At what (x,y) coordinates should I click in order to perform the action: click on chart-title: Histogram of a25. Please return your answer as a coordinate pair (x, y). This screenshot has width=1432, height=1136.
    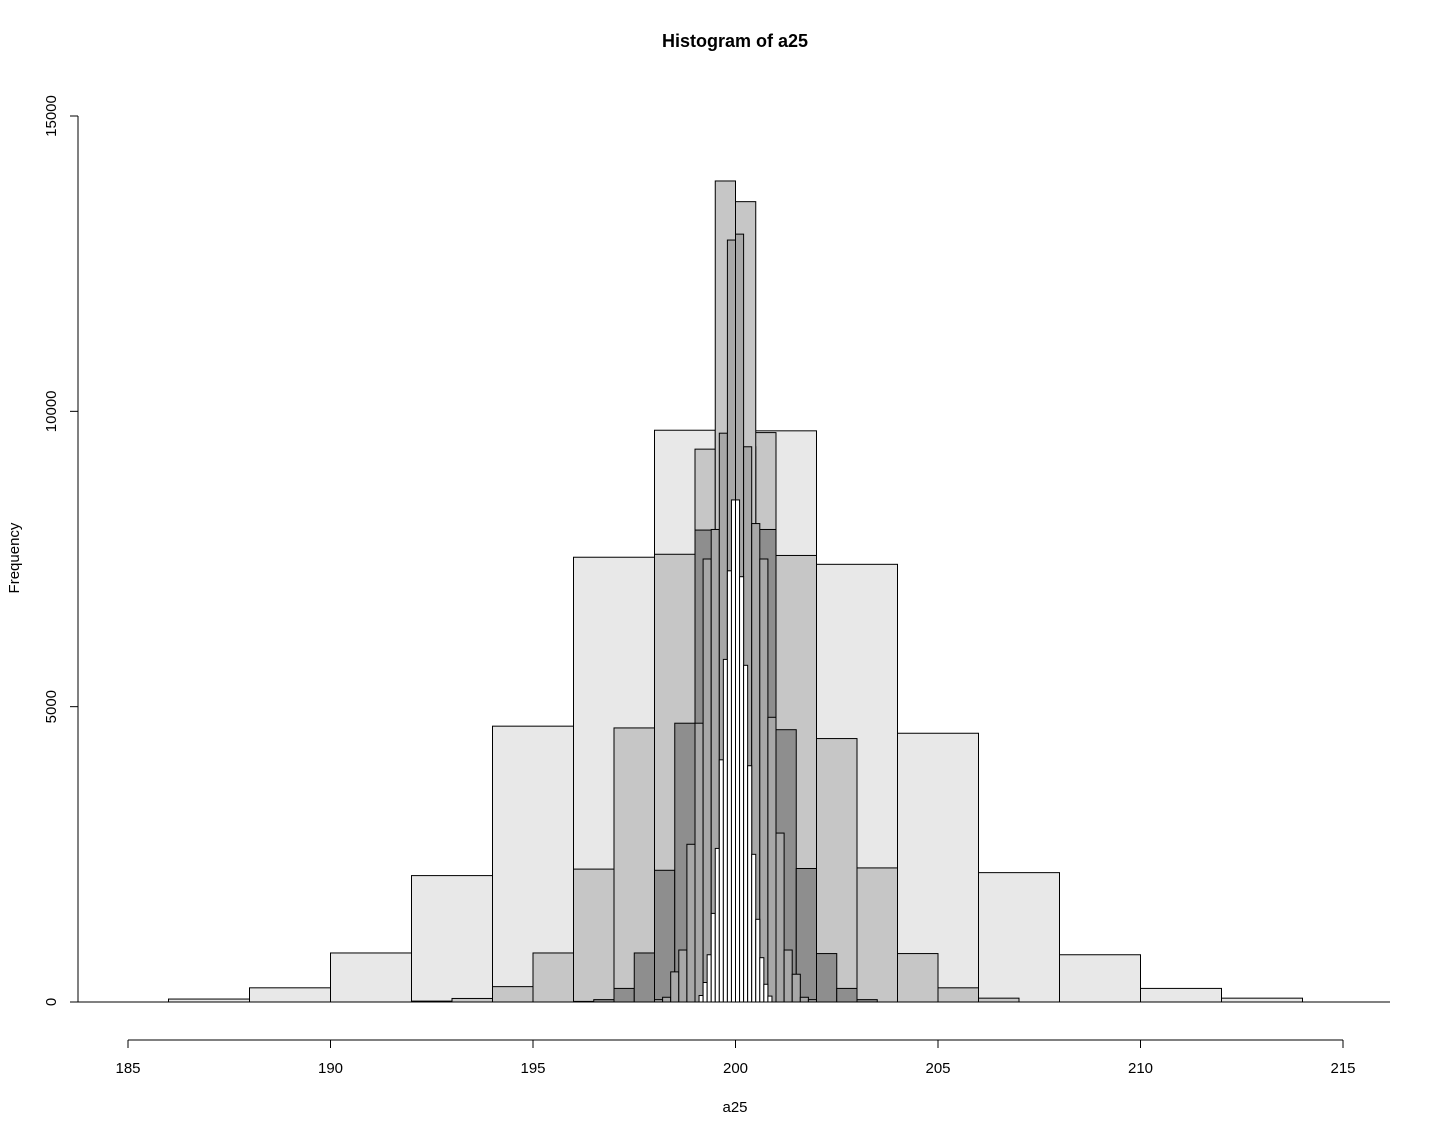
    Looking at the image, I should click on (735, 41).